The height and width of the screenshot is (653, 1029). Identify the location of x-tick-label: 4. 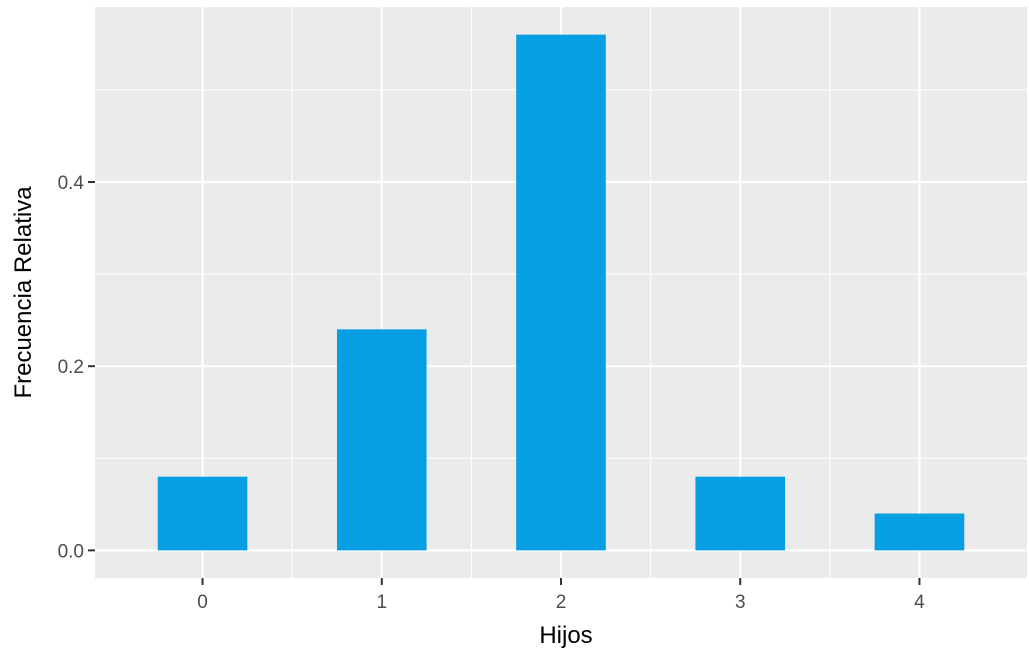
(919, 602).